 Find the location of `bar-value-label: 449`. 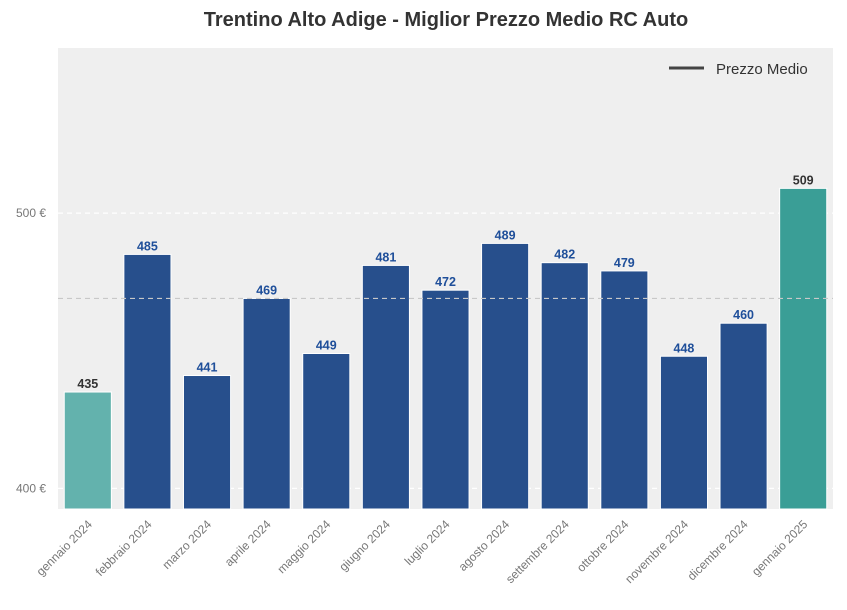

bar-value-label: 449 is located at coordinates (326, 345).